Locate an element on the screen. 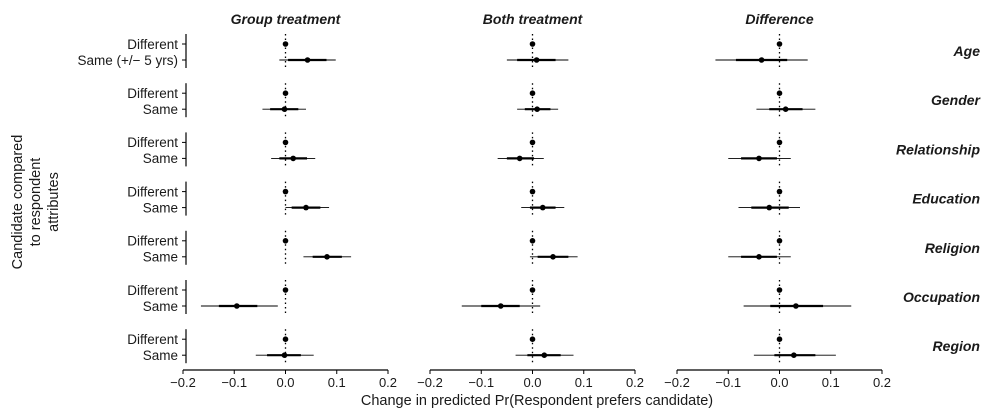 The height and width of the screenshot is (412, 985). facet-row-label-education: Education is located at coordinates (946, 199).